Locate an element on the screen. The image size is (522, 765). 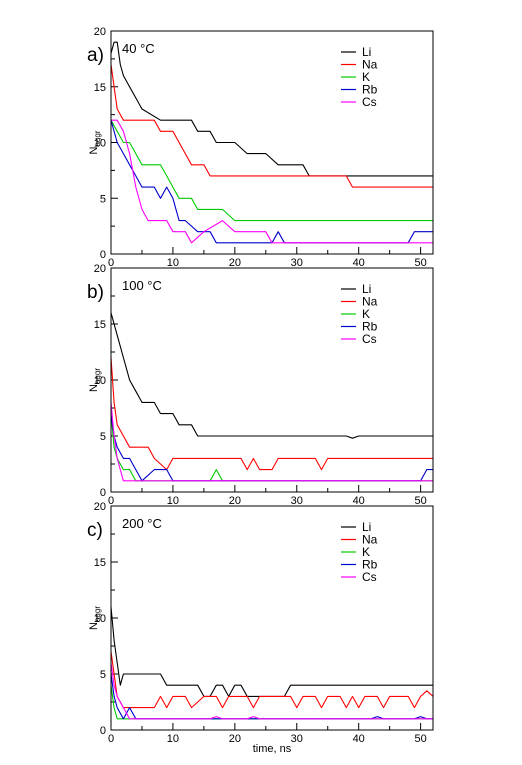
temperature-label: 100 °C is located at coordinates (142, 285).